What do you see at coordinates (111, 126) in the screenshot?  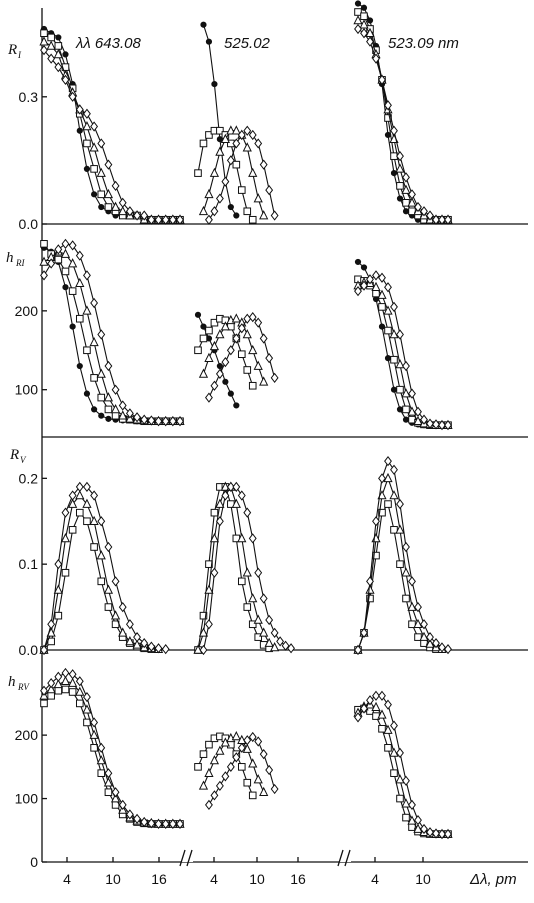 I see `series-line-square` at bounding box center [111, 126].